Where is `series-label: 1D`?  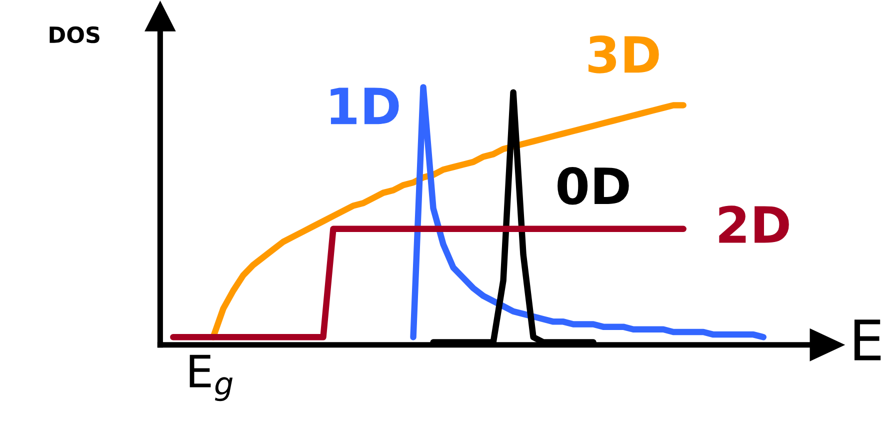 series-label: 1D is located at coordinates (364, 106).